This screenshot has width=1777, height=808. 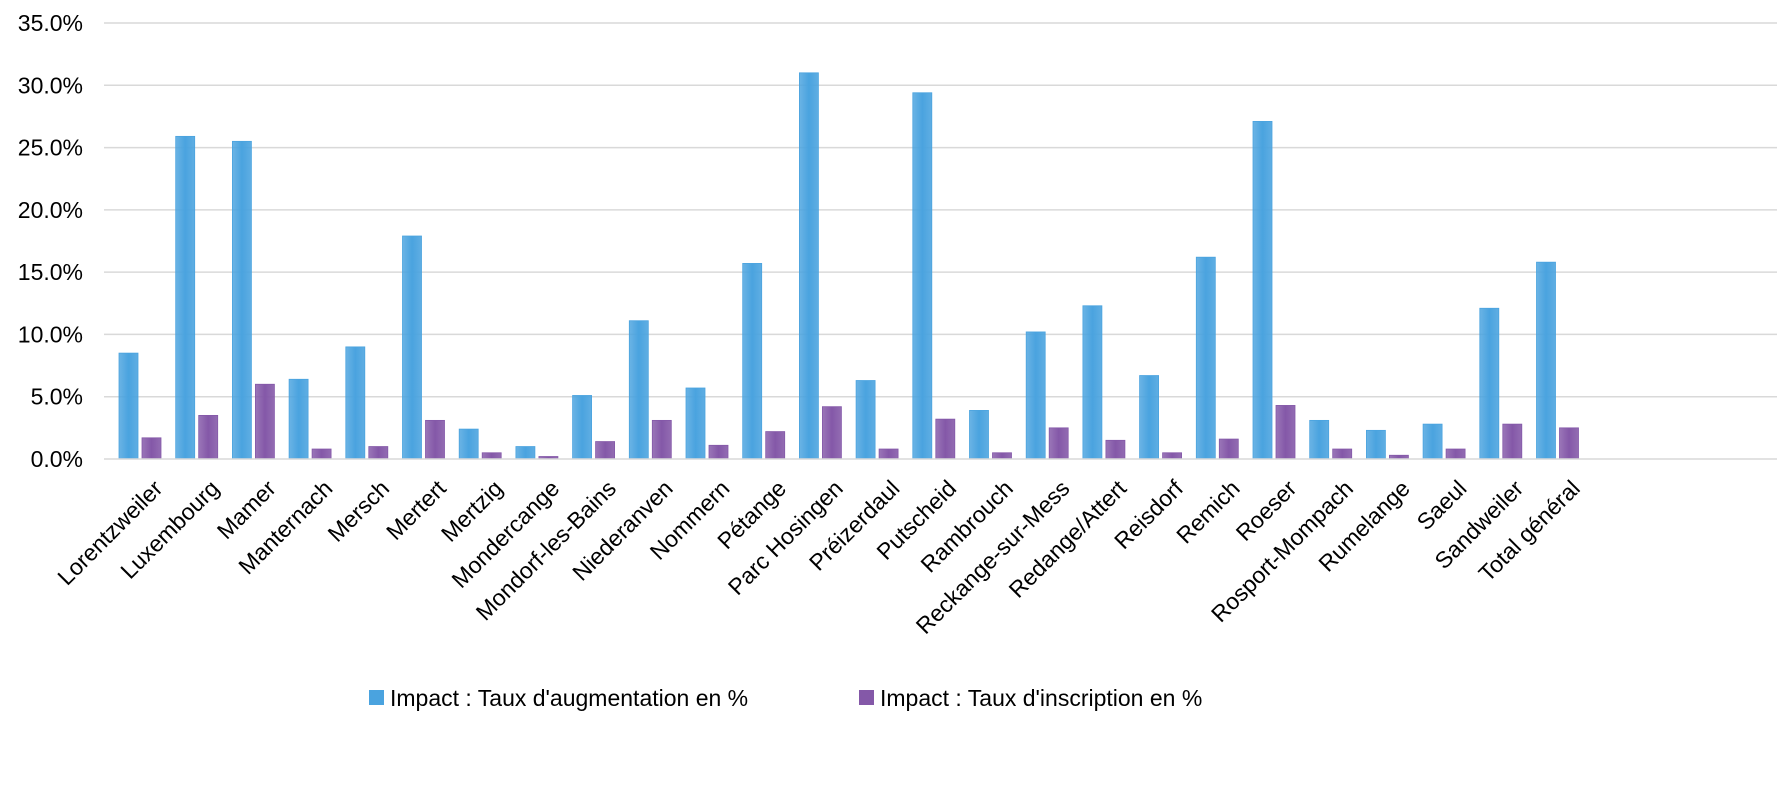 I want to click on y-tick-label: 35.0%, so click(x=50, y=23).